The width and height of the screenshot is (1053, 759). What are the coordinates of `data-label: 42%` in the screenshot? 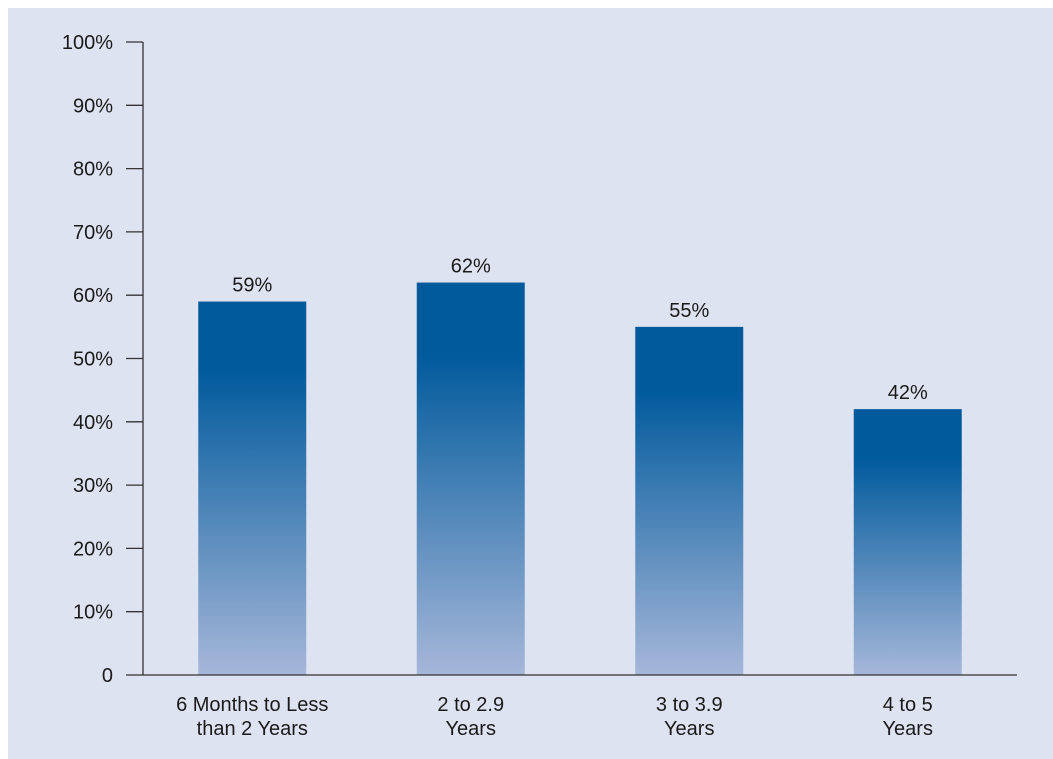 It's located at (908, 393).